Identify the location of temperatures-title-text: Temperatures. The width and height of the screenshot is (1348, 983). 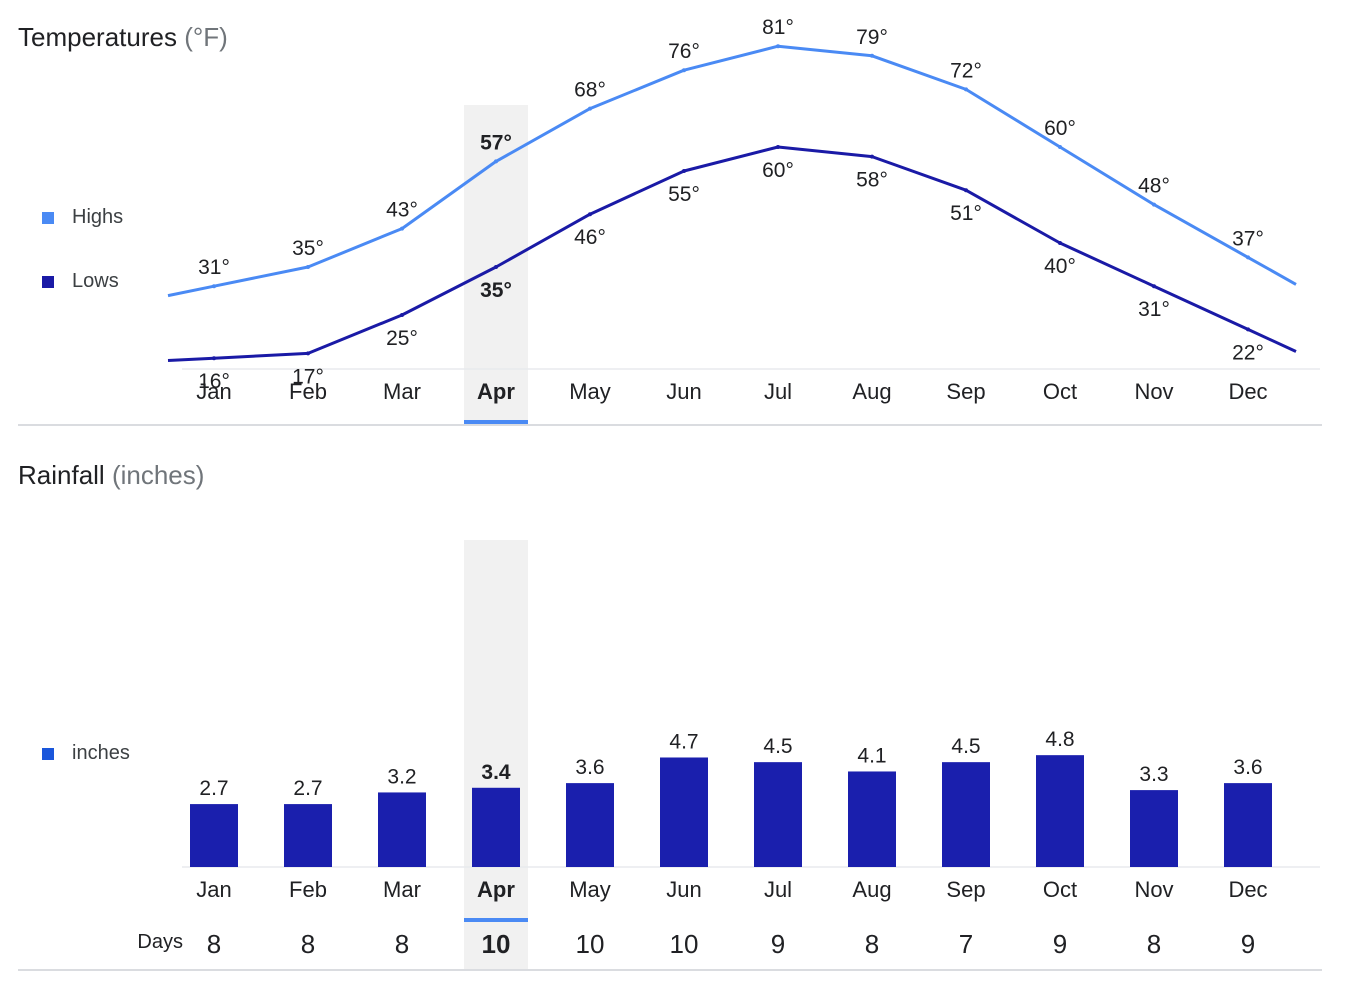
(97, 37).